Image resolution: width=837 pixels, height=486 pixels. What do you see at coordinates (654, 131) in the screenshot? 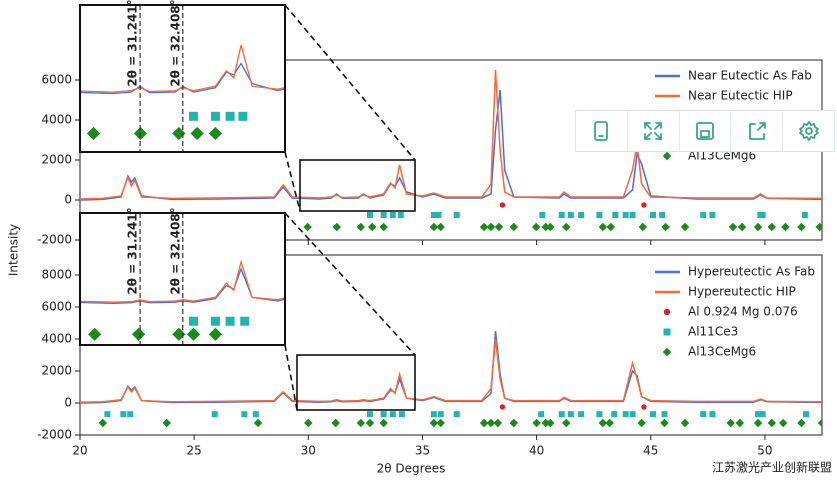
I see `fullscreen-button` at bounding box center [654, 131].